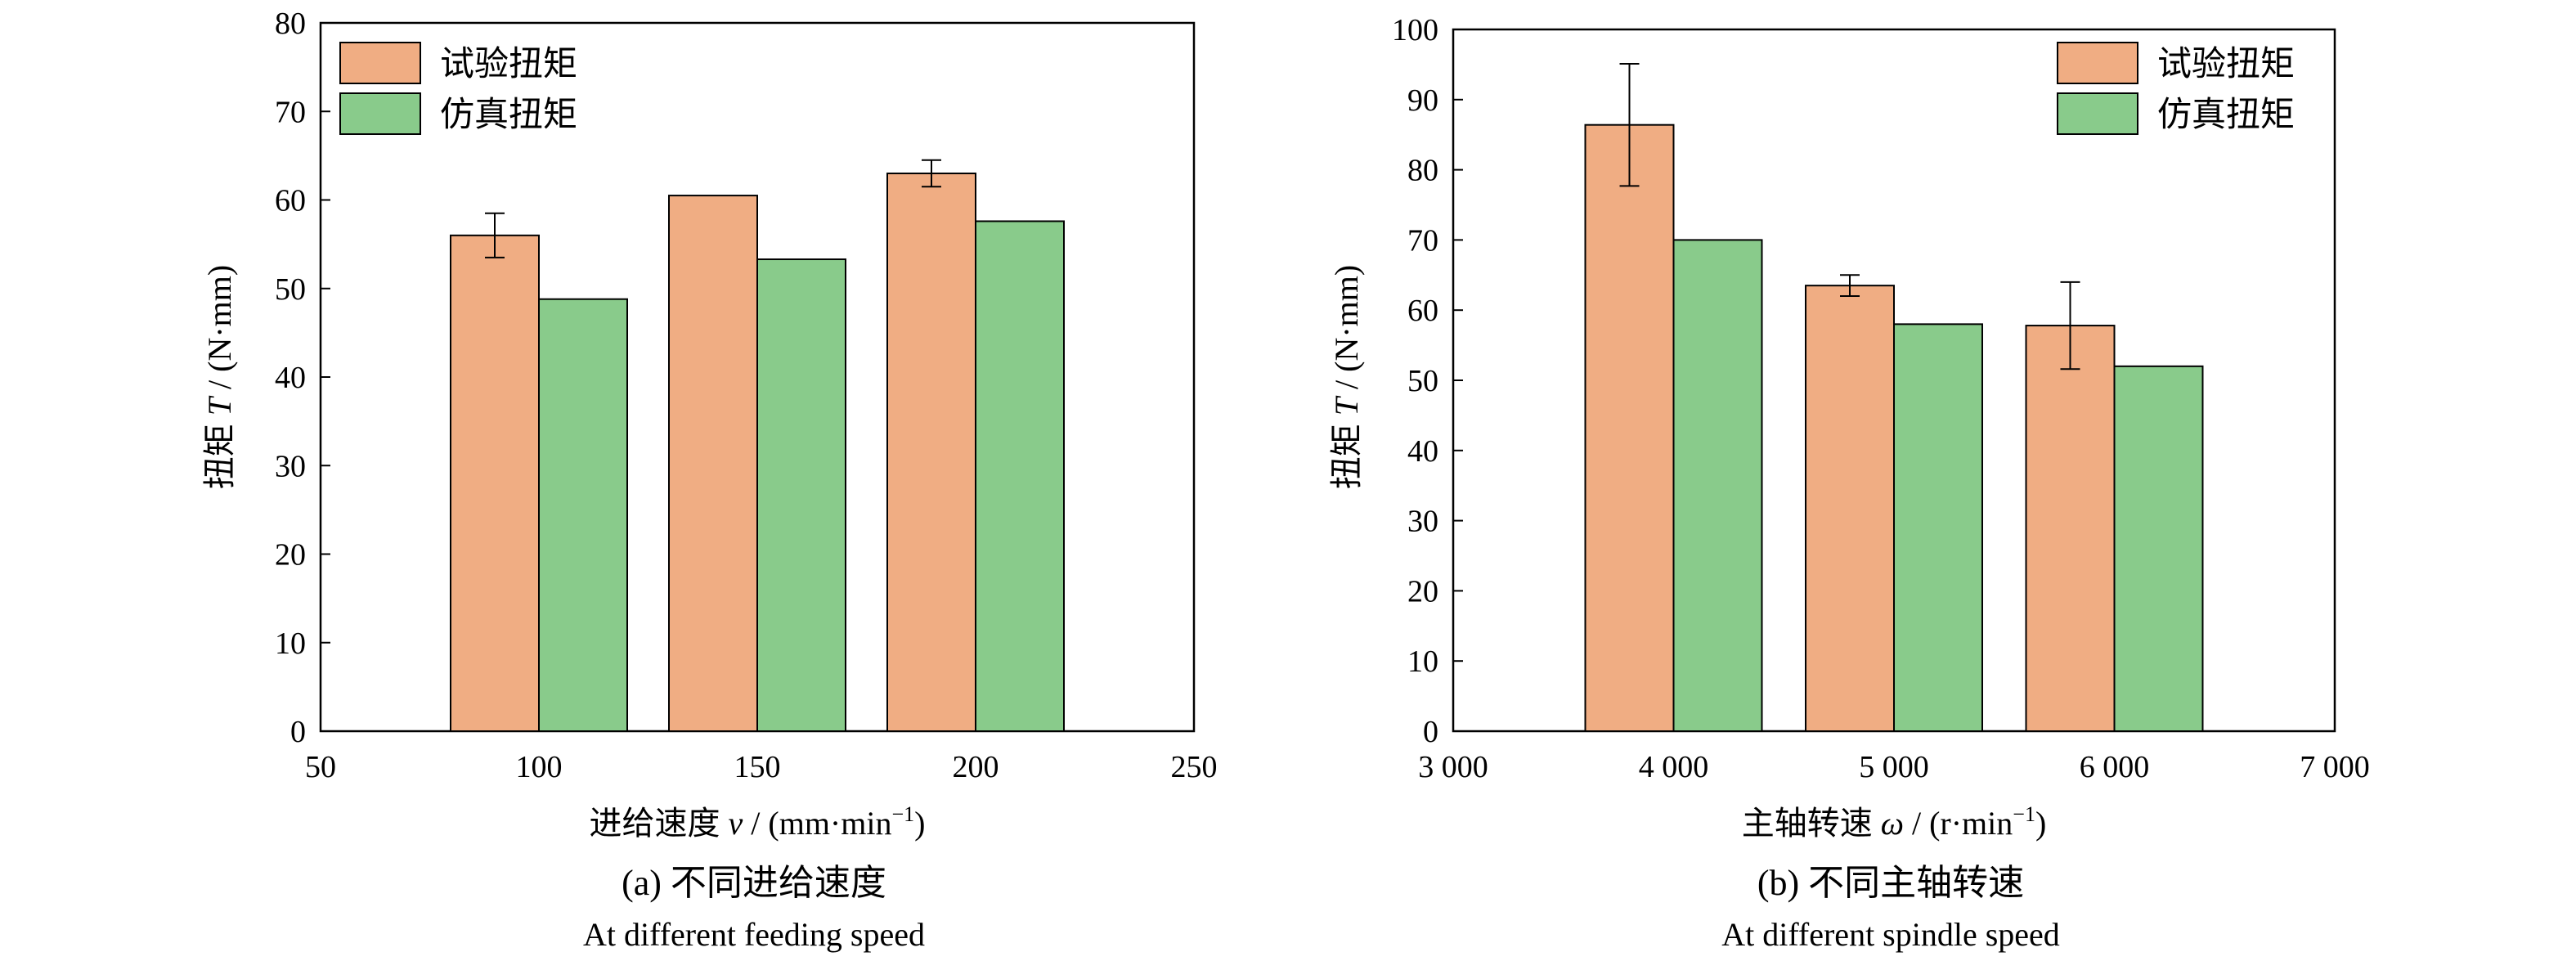 Image resolution: width=2576 pixels, height=961 pixels. What do you see at coordinates (1891, 883) in the screenshot?
I see `caption-b: (b) 不同主轴转速` at bounding box center [1891, 883].